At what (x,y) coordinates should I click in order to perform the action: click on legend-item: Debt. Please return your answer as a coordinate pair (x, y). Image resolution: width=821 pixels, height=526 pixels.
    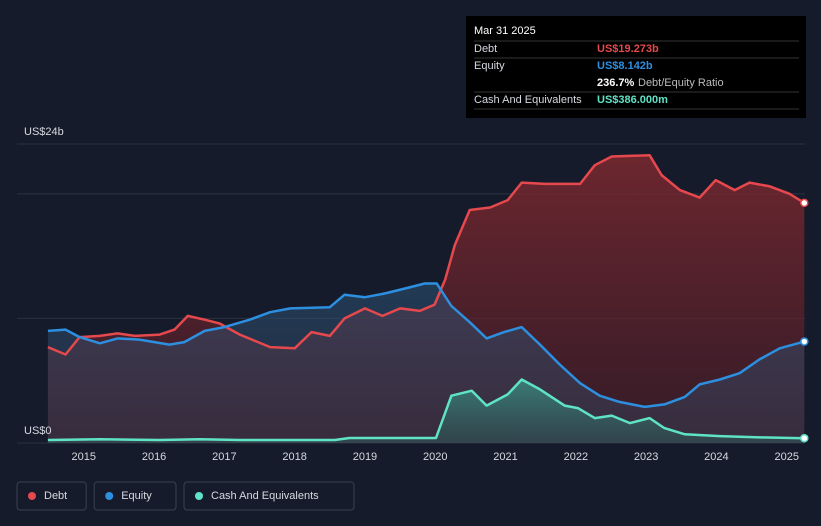
    Looking at the image, I should click on (51, 496).